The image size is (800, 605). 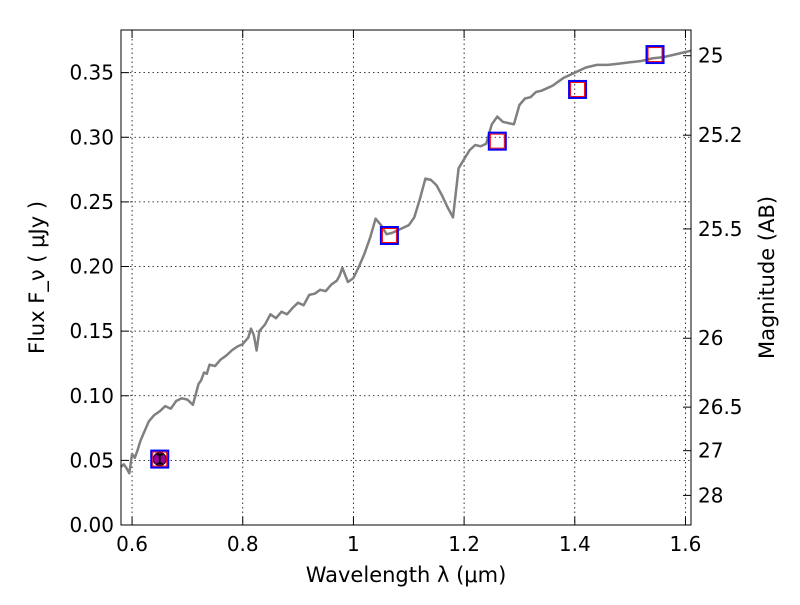 I want to click on magnitude-tick-label: 26.5, so click(x=720, y=407).